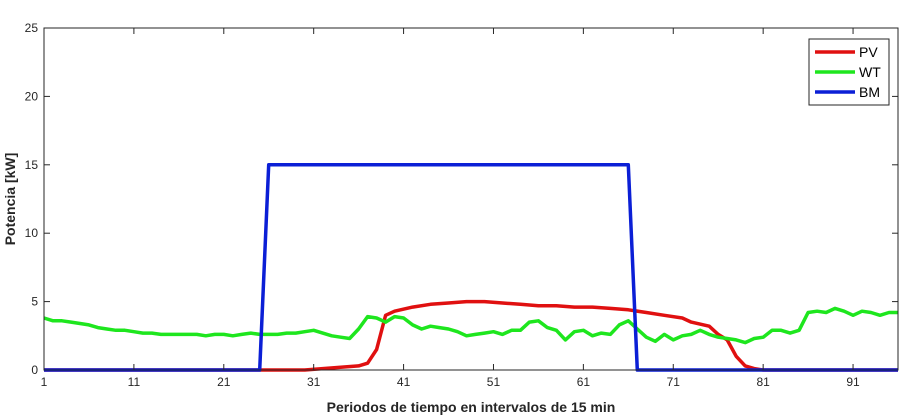 The image size is (906, 415). I want to click on x-tick-label: 61, so click(584, 382).